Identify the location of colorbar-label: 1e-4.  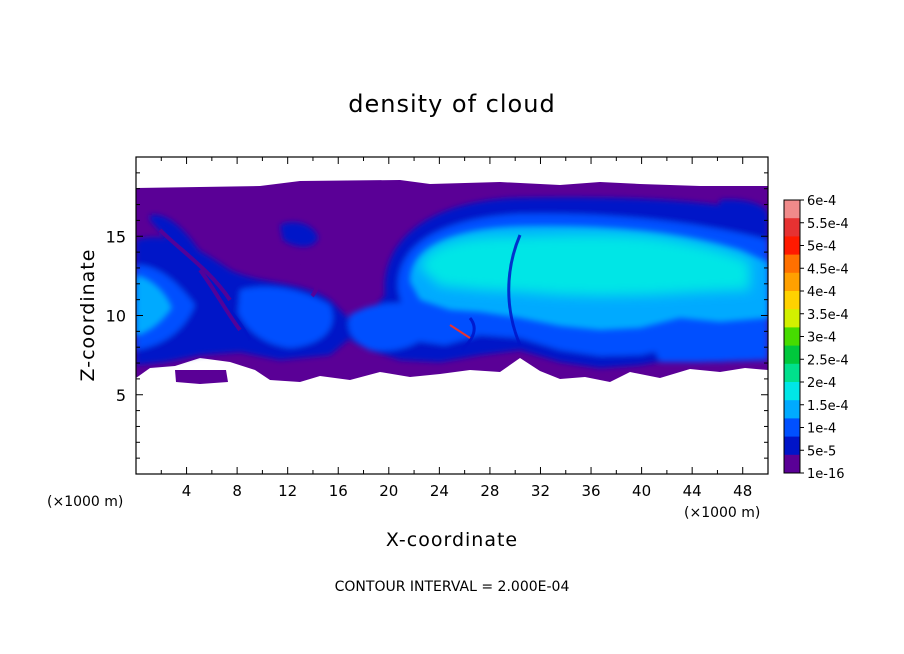
(821, 429).